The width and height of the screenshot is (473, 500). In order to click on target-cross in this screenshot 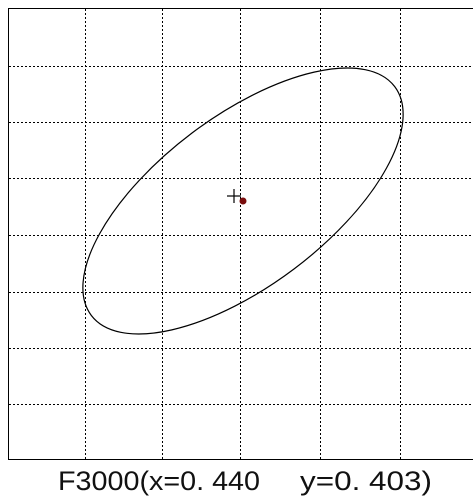, I will do `click(234, 196)`.